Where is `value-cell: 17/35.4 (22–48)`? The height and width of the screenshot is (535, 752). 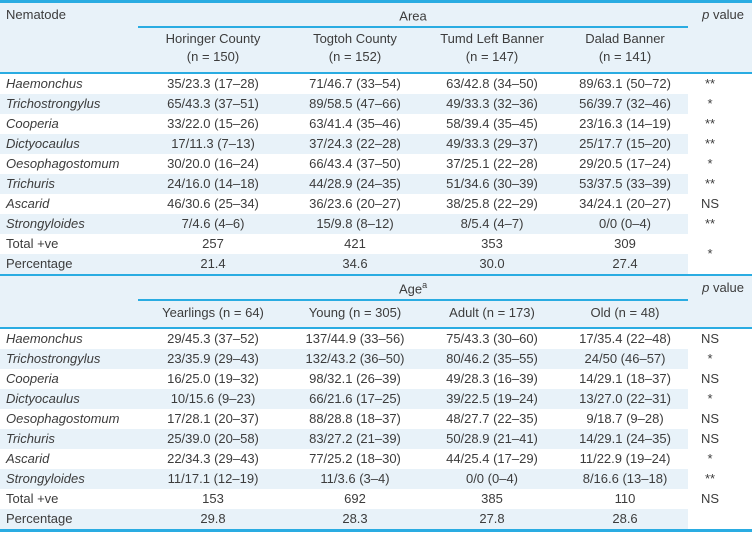 value-cell: 17/35.4 (22–48) is located at coordinates (625, 338).